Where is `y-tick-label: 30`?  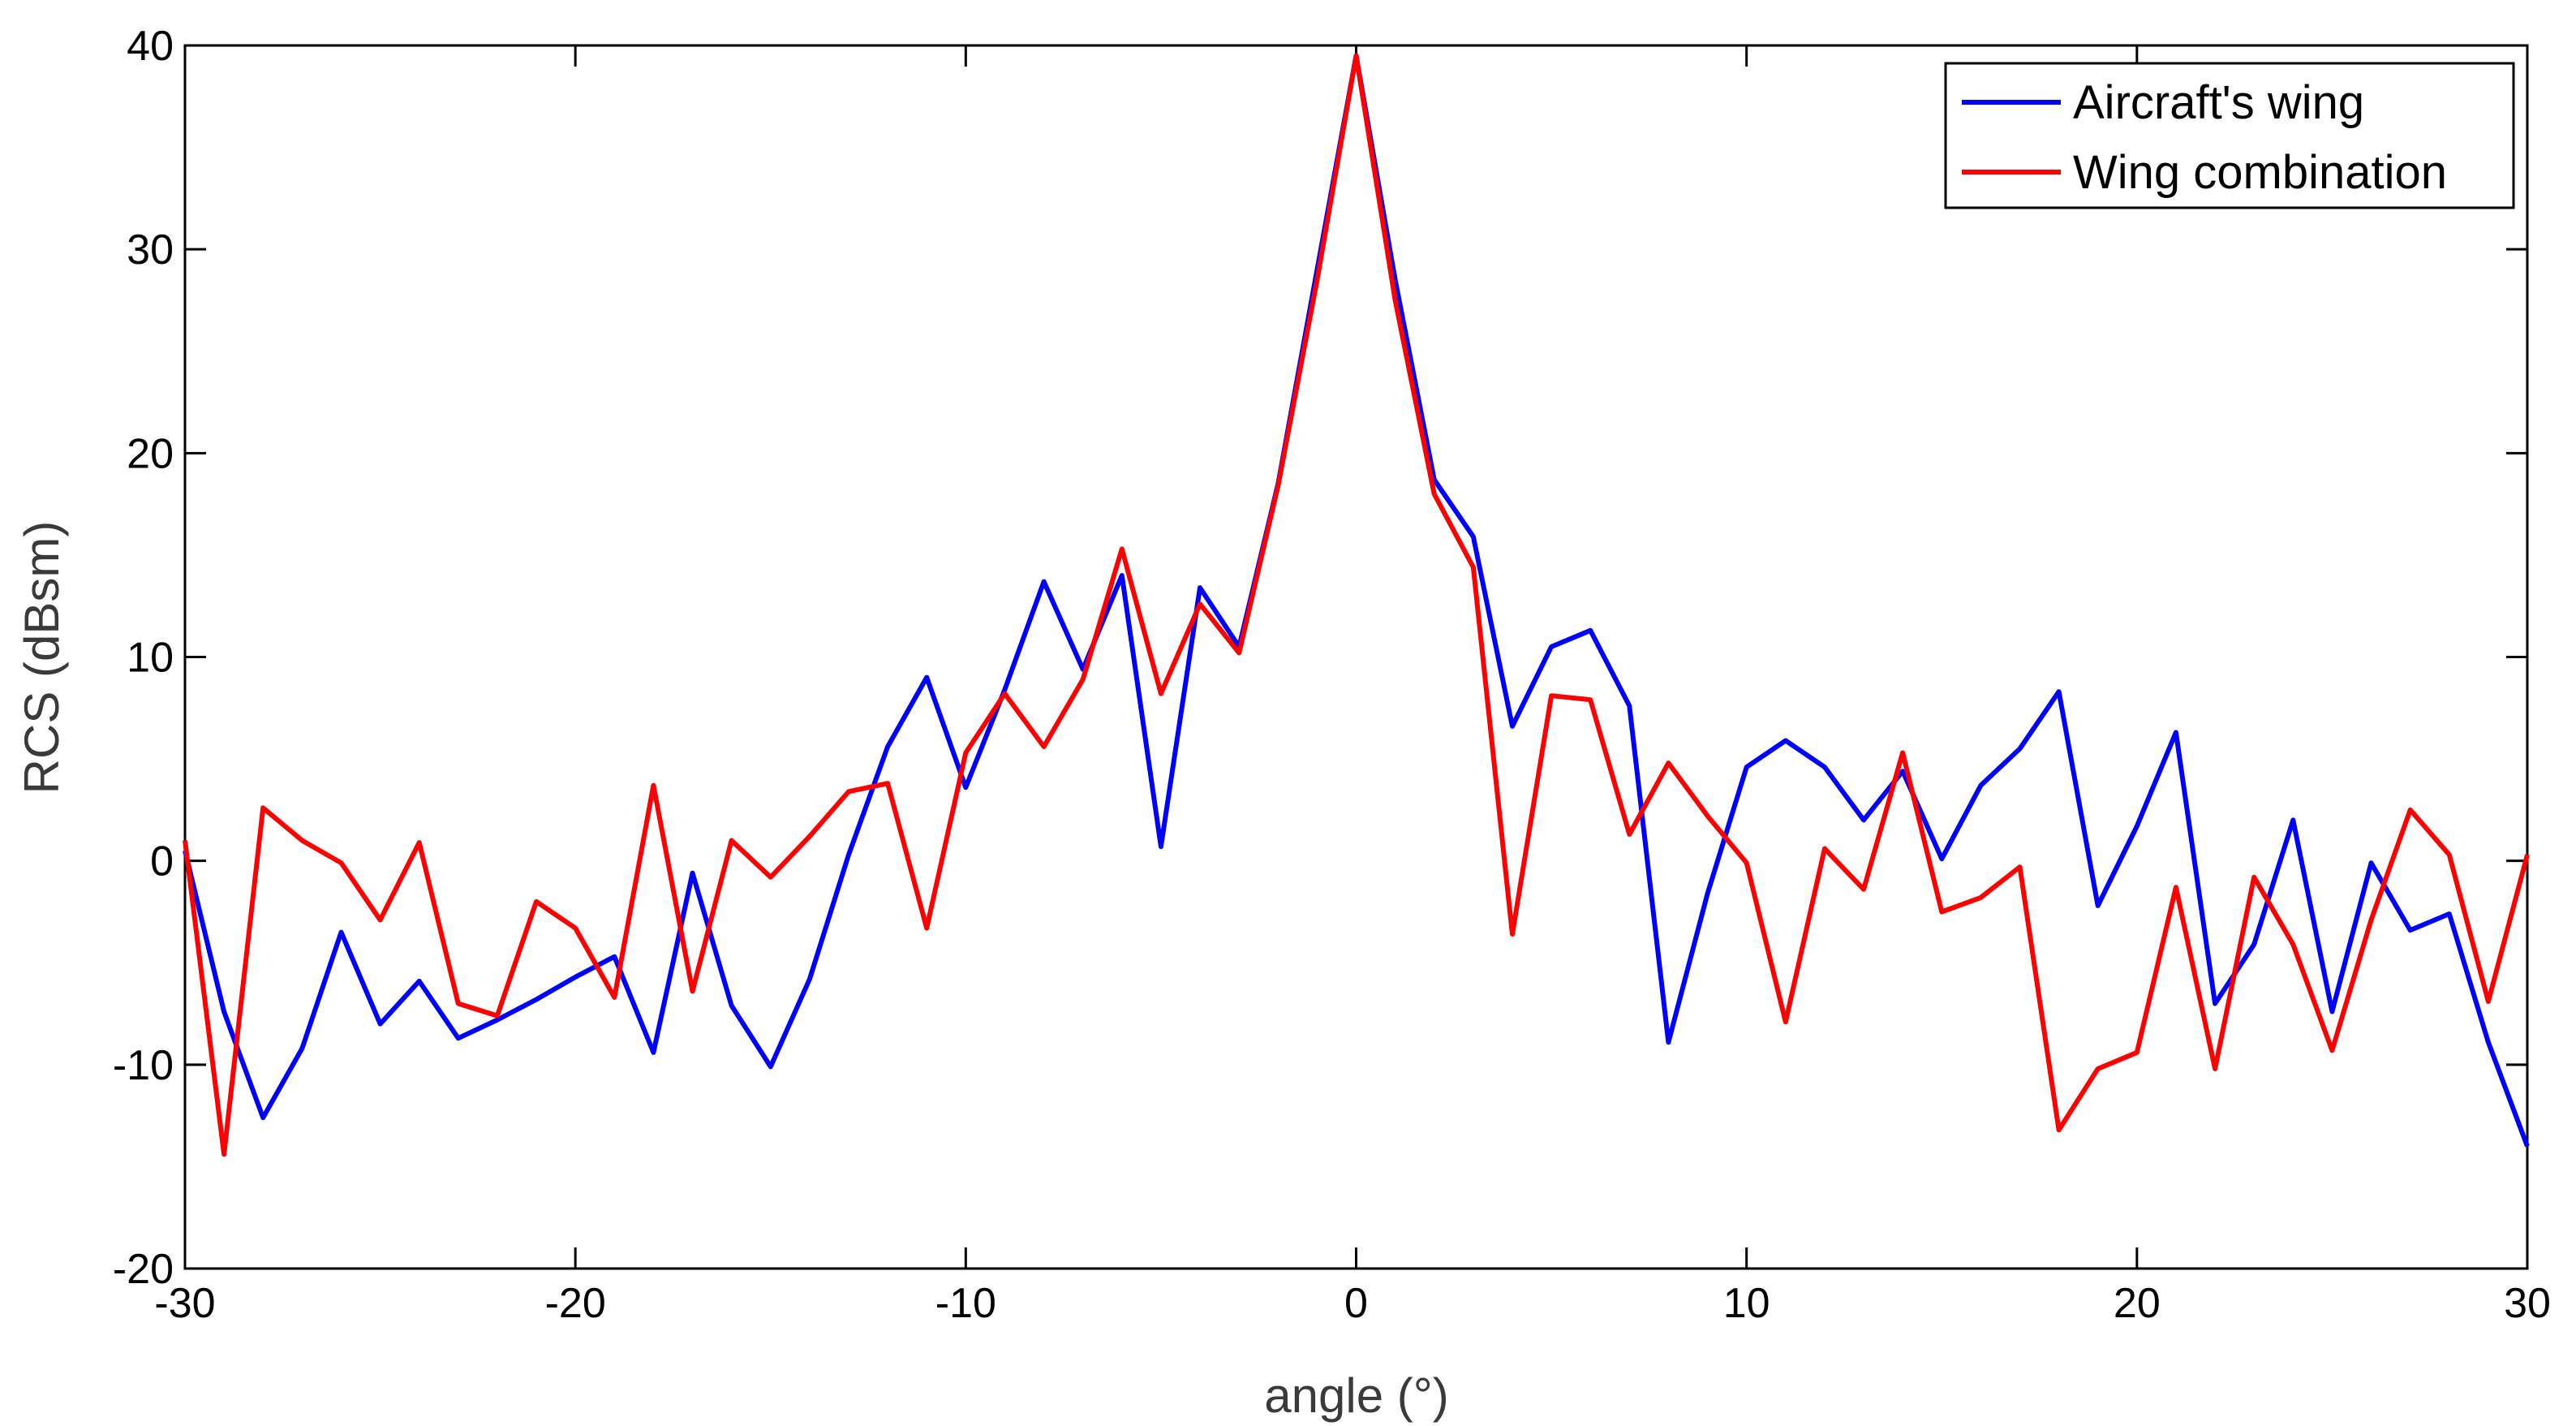 y-tick-label: 30 is located at coordinates (150, 250).